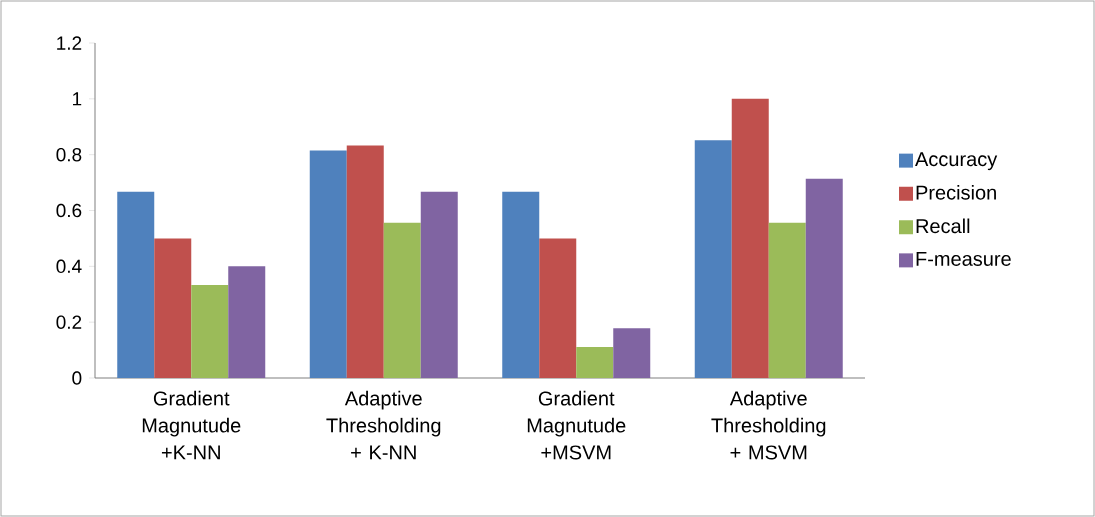 The image size is (1095, 517). I want to click on y-tick-label: 0.6, so click(69, 210).